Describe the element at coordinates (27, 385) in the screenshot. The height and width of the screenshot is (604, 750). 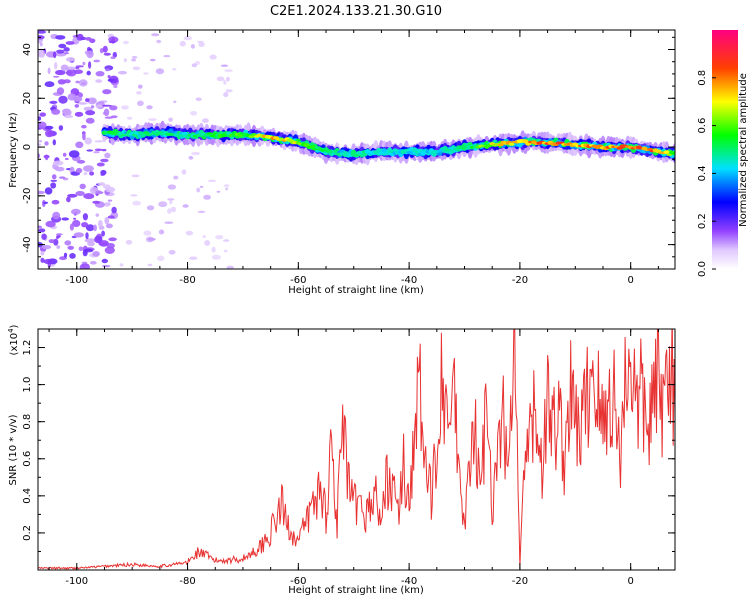
I see `y-tick-label: 1.0` at that location.